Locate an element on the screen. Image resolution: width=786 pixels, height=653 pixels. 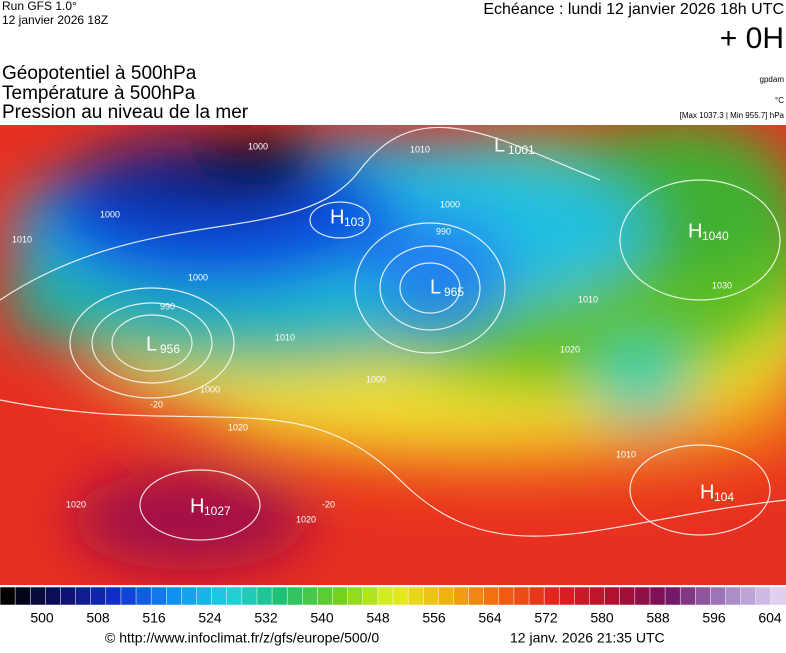
colorbar-label: 604 is located at coordinates (770, 618).